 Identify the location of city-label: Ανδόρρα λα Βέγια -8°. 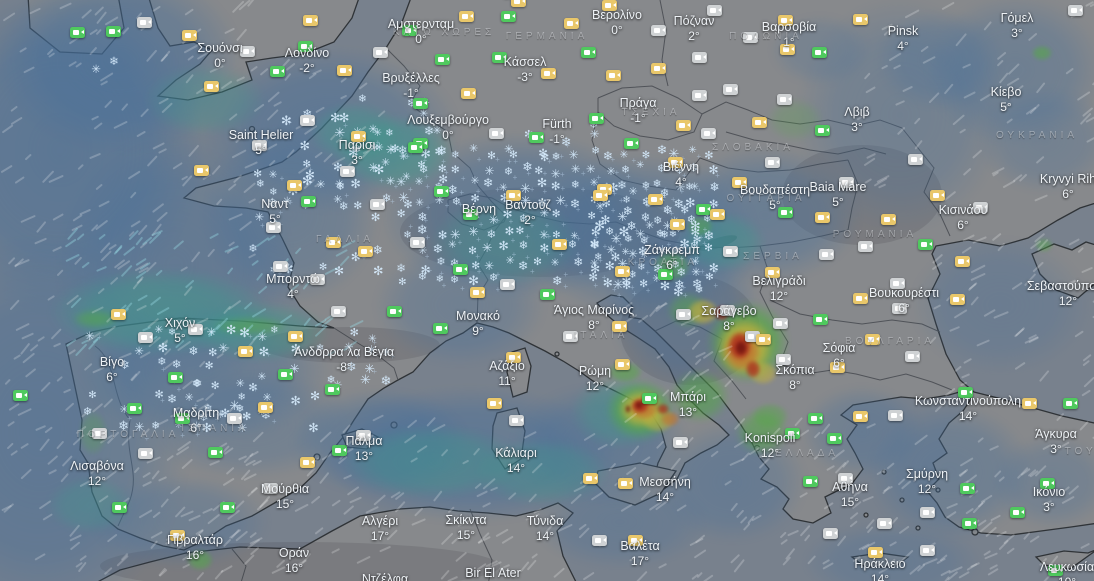
(344, 359).